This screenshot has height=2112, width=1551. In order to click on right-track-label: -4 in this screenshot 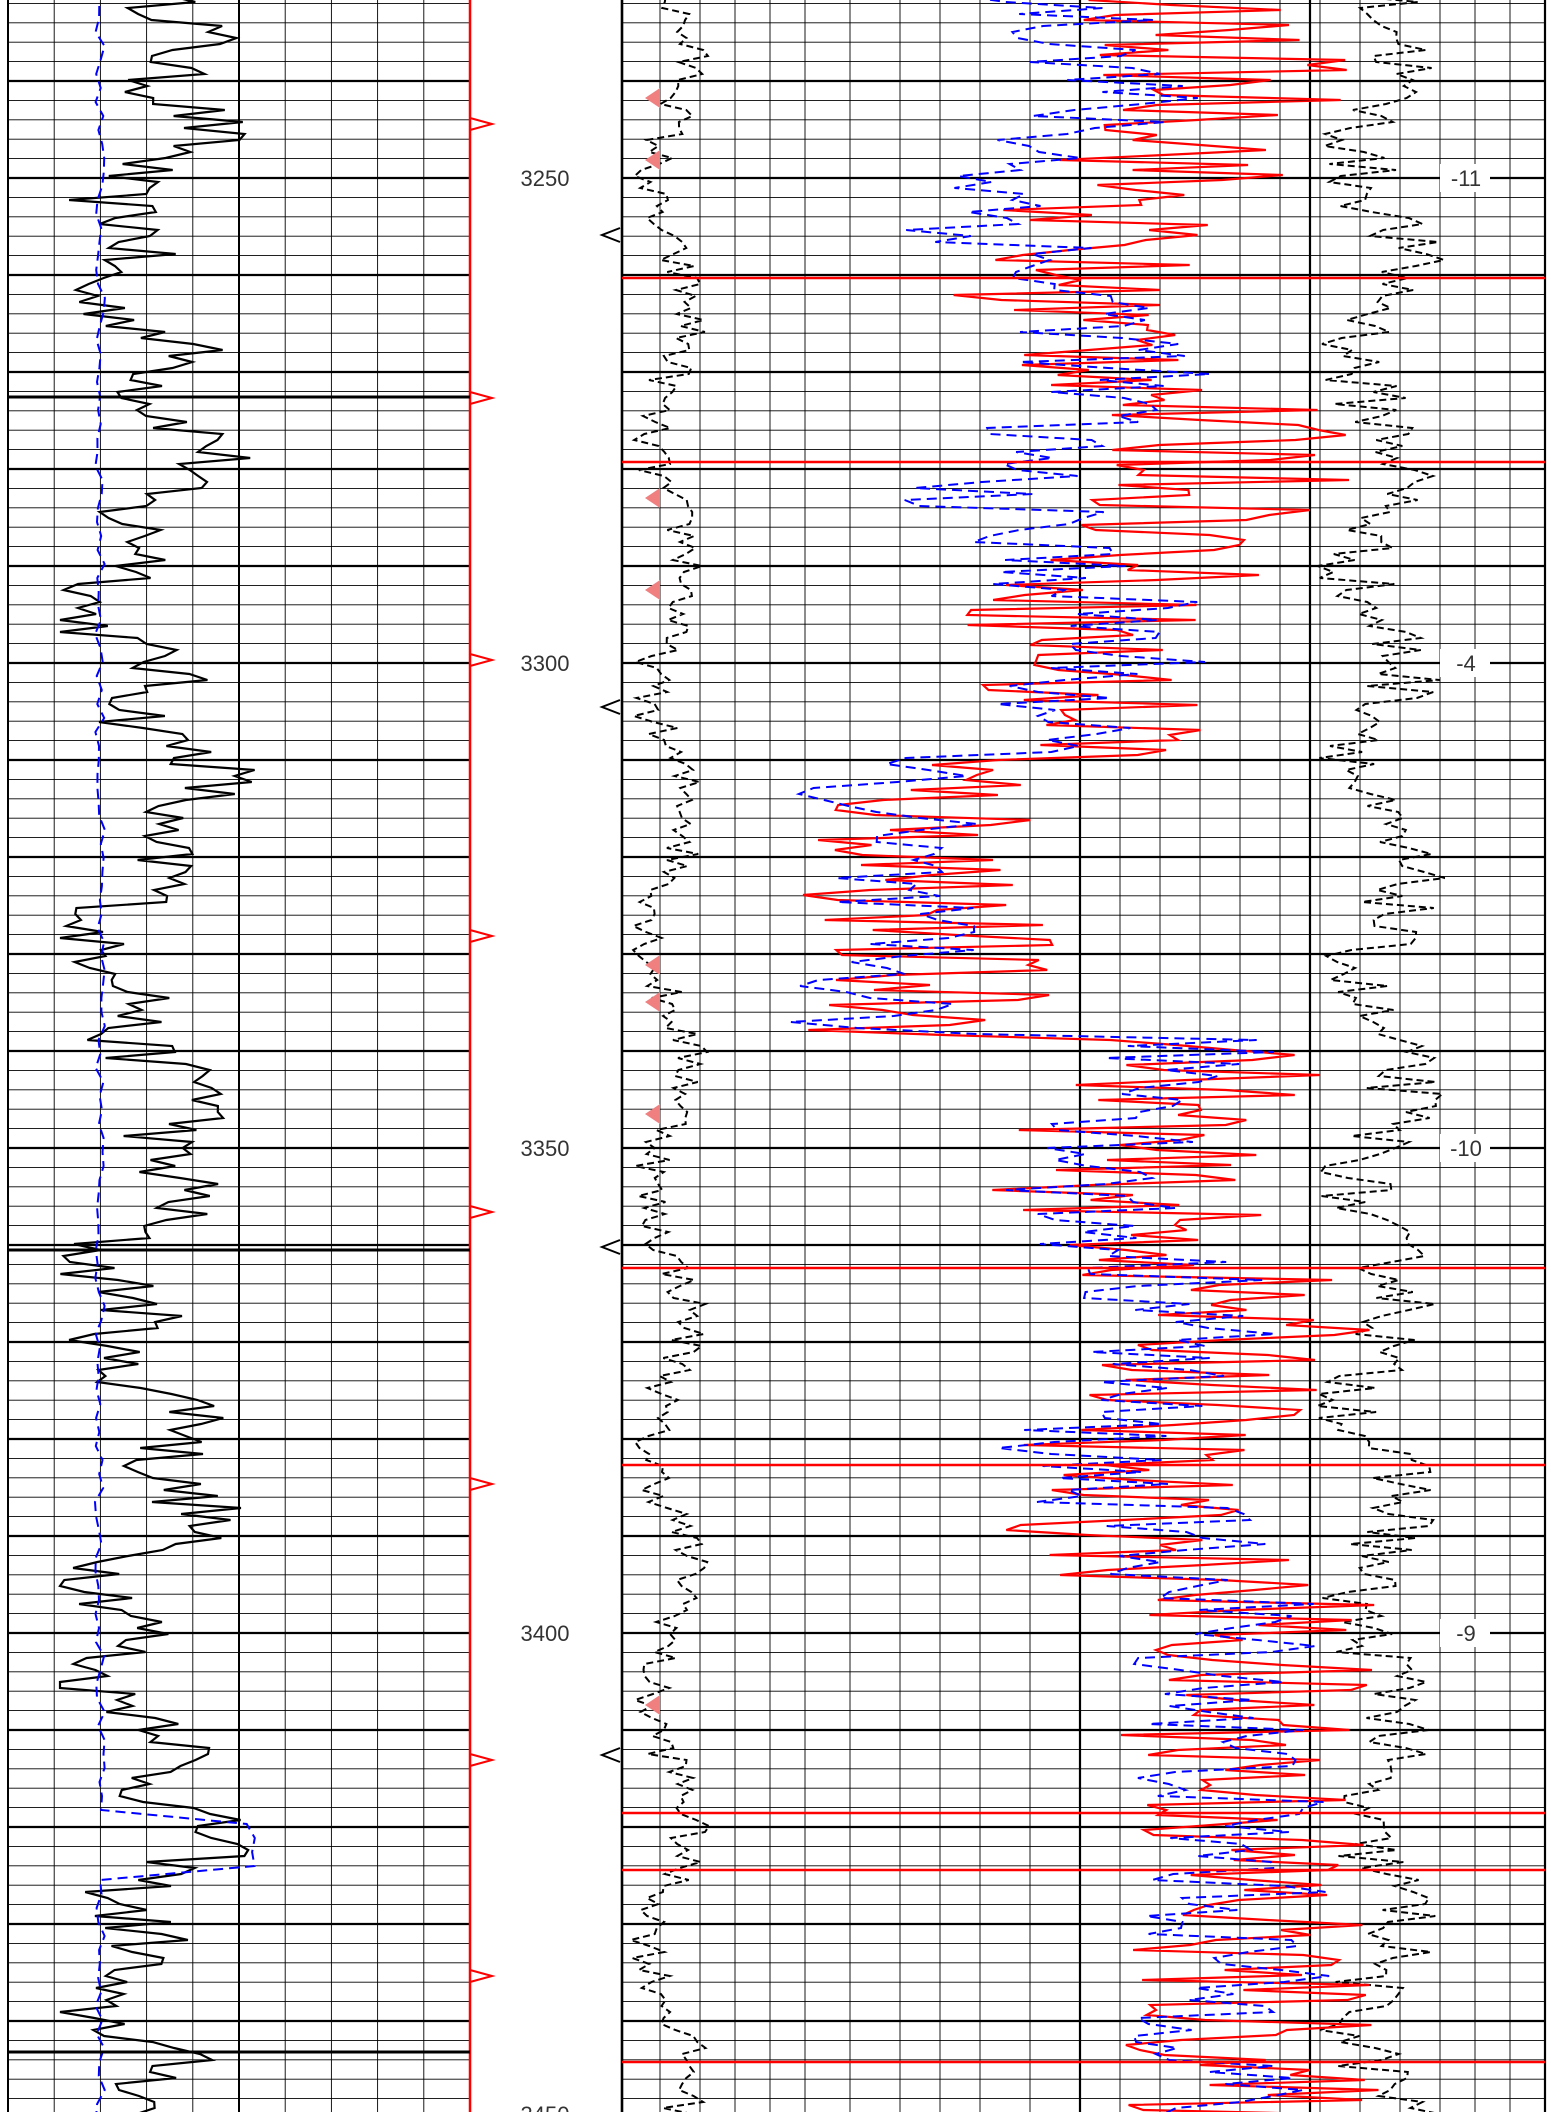, I will do `click(1466, 663)`.